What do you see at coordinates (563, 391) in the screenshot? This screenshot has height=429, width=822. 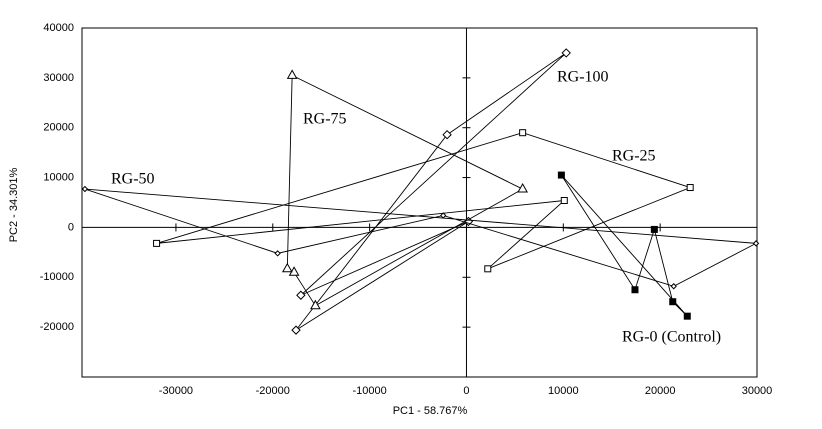 I see `x-tick-label: 10000` at bounding box center [563, 391].